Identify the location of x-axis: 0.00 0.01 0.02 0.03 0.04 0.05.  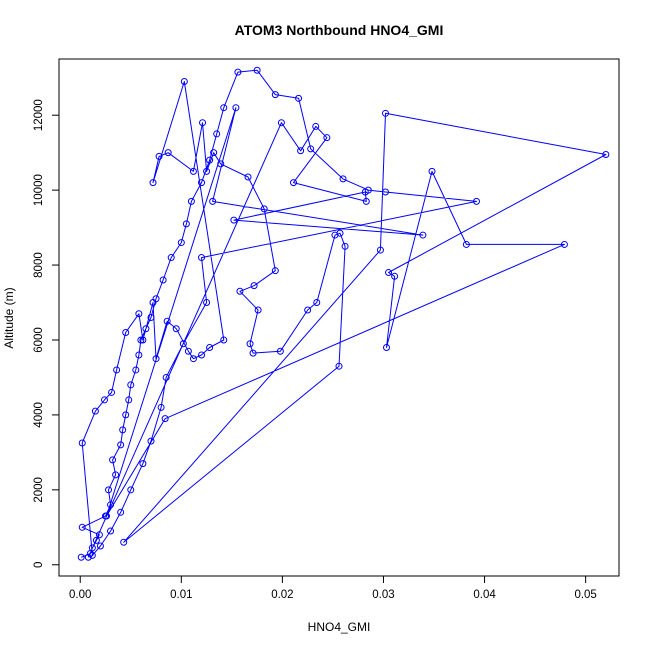
(333, 588).